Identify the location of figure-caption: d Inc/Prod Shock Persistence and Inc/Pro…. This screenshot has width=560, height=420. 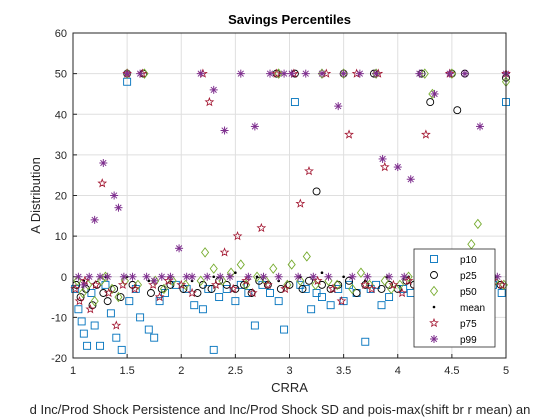
(280, 409).